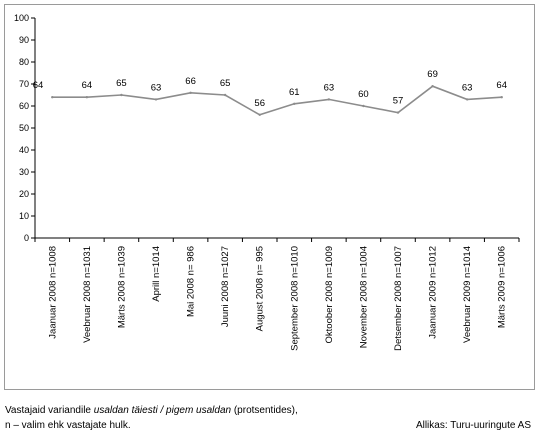 The width and height of the screenshot is (541, 444). I want to click on x-category-label: Oktoober 2008 n=1009, so click(329, 294).